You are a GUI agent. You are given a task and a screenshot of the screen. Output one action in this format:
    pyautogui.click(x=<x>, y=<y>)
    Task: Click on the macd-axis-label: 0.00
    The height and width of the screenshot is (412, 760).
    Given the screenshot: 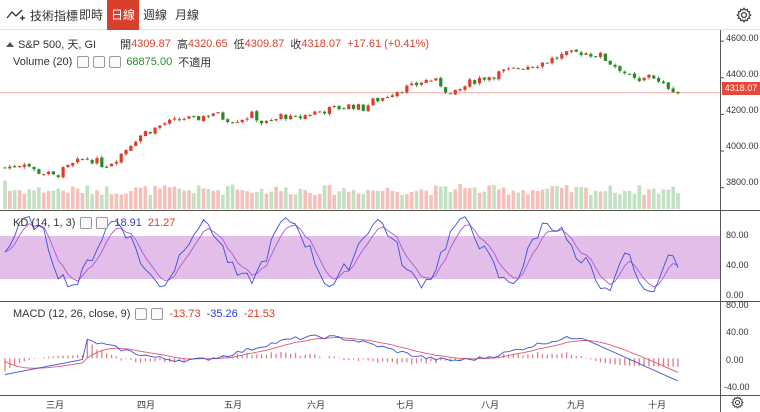 What is the action you would take?
    pyautogui.click(x=735, y=360)
    